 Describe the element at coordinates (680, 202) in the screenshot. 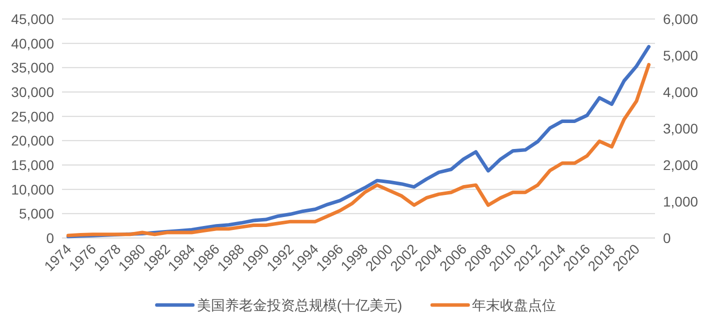

I see `y2-tick-label: 1,000` at that location.